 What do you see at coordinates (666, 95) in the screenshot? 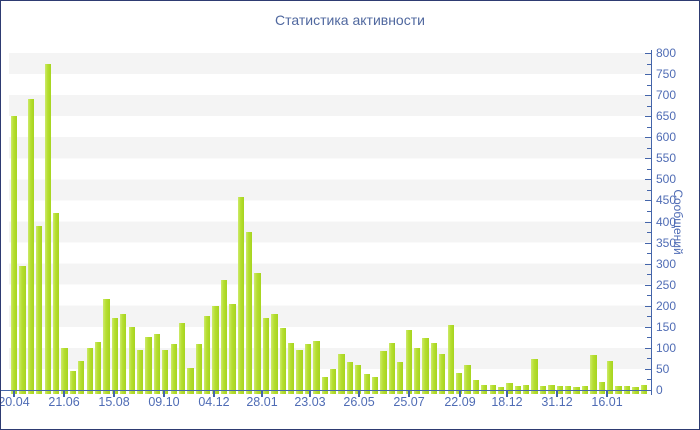
I see `y-tick-label: 700` at bounding box center [666, 95].